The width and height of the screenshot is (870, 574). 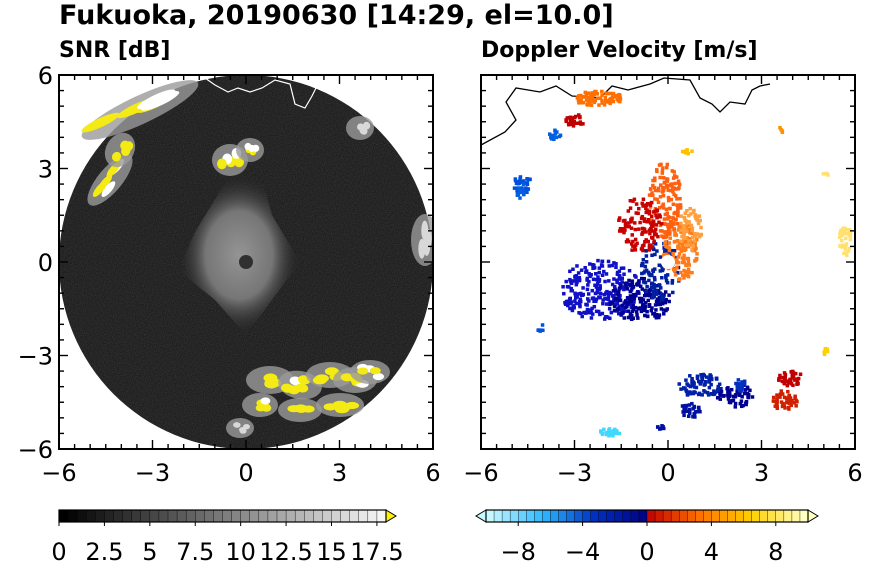 What do you see at coordinates (375, 371) in the screenshot?
I see `snr-echo` at bounding box center [375, 371].